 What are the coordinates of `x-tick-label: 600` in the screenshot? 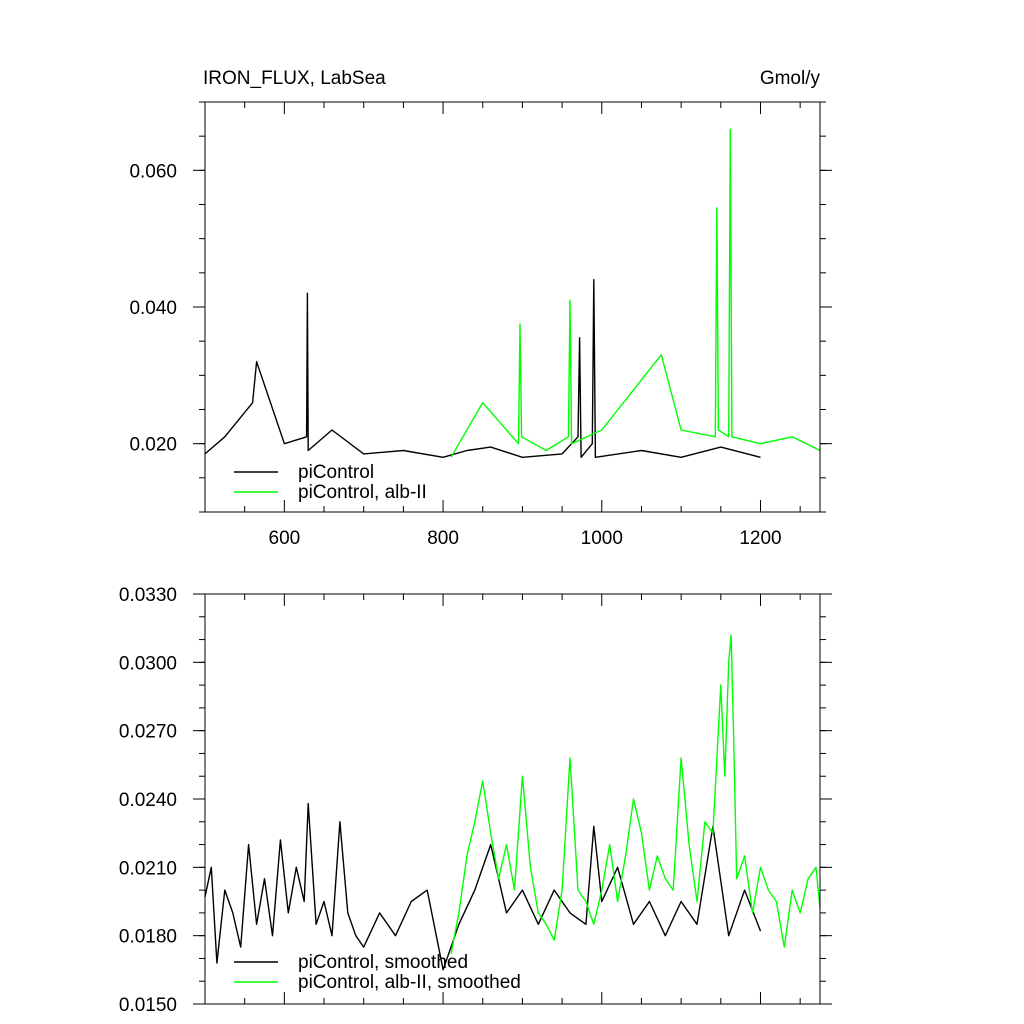 It's located at (285, 538).